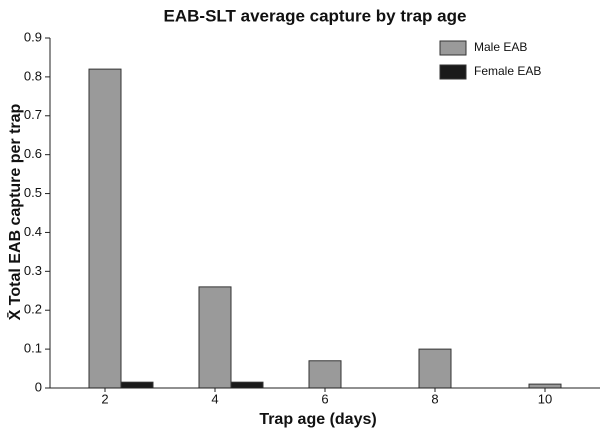 Image resolution: width=606 pixels, height=432 pixels. Describe the element at coordinates (317, 419) in the screenshot. I see `x-axis-label: Trap age (days)` at that location.